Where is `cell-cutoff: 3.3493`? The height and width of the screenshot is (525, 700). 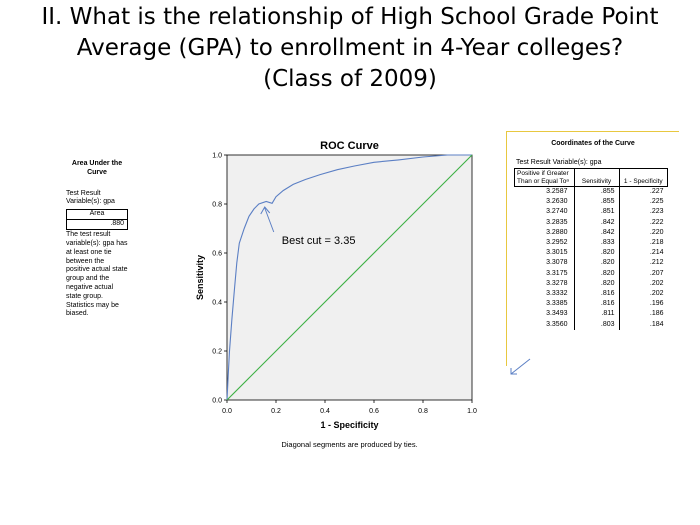
cell-cutoff: 3.3493 is located at coordinates (544, 314).